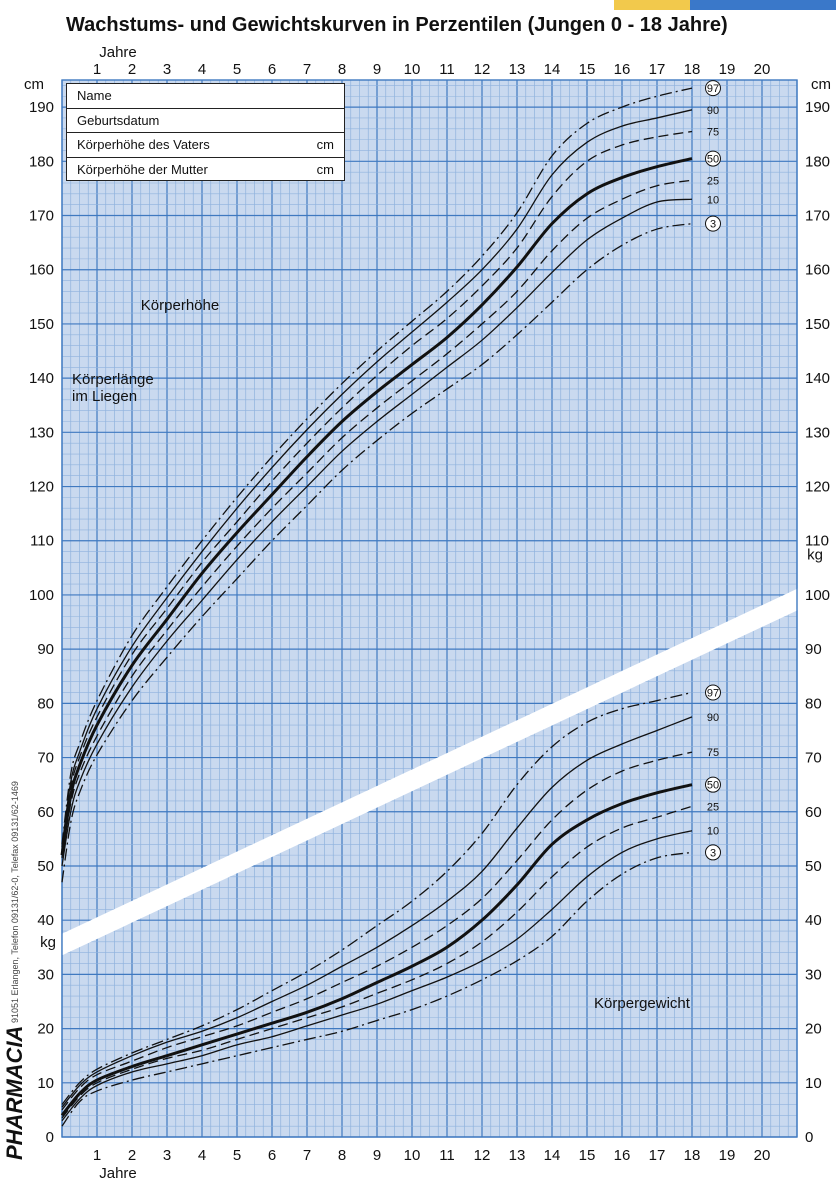 This screenshot has width=836, height=1186. I want to click on info-row-father-height: Körperhöhe des Vaters cm, so click(205, 145).